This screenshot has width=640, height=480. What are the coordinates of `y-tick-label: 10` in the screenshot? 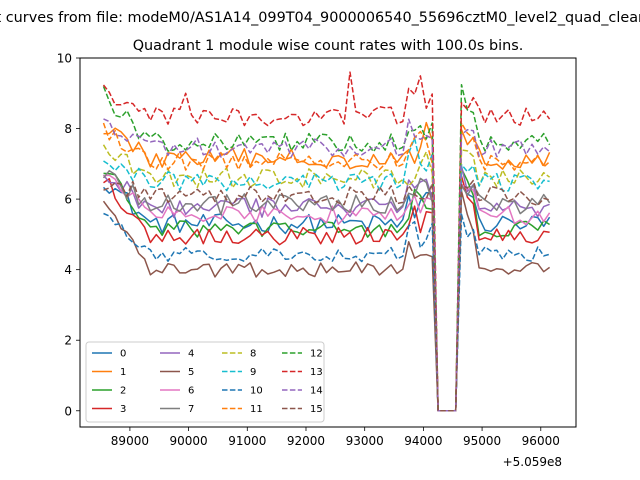 It's located at (64, 59).